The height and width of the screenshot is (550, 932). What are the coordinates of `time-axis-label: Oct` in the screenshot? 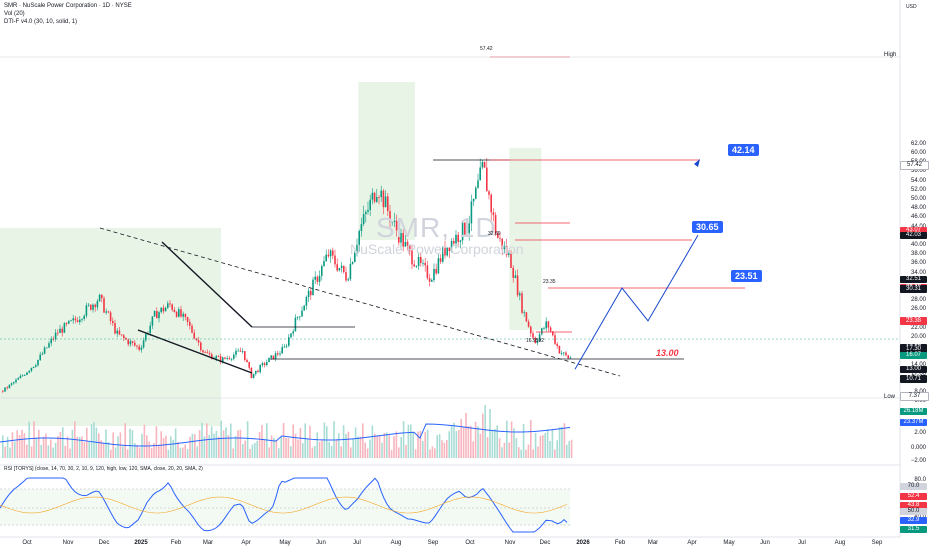 It's located at (470, 543).